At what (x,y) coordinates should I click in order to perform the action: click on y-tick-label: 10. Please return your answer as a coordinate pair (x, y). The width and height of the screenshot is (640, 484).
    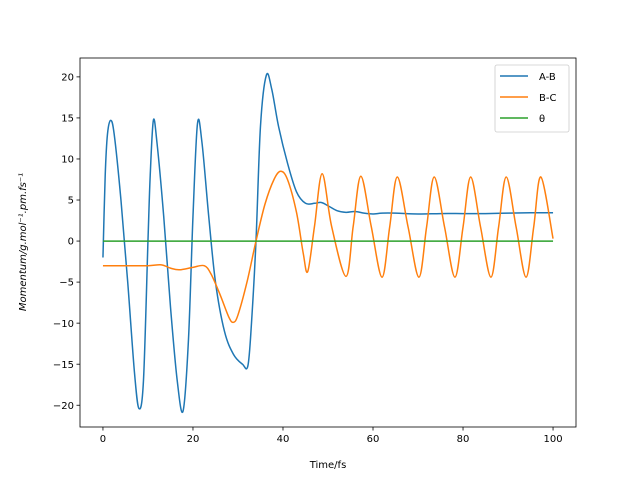
    Looking at the image, I should click on (67, 160).